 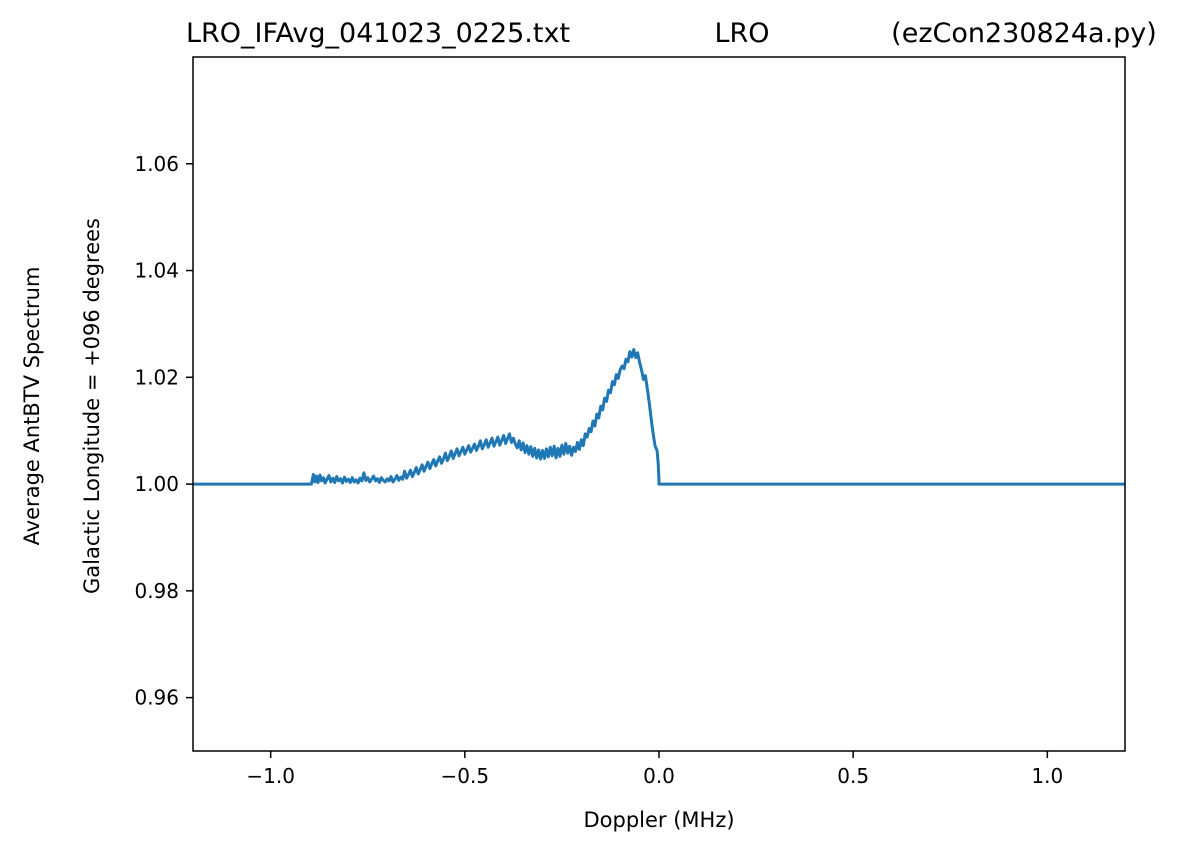 What do you see at coordinates (156, 271) in the screenshot?
I see `y-tick-label: 1.04` at bounding box center [156, 271].